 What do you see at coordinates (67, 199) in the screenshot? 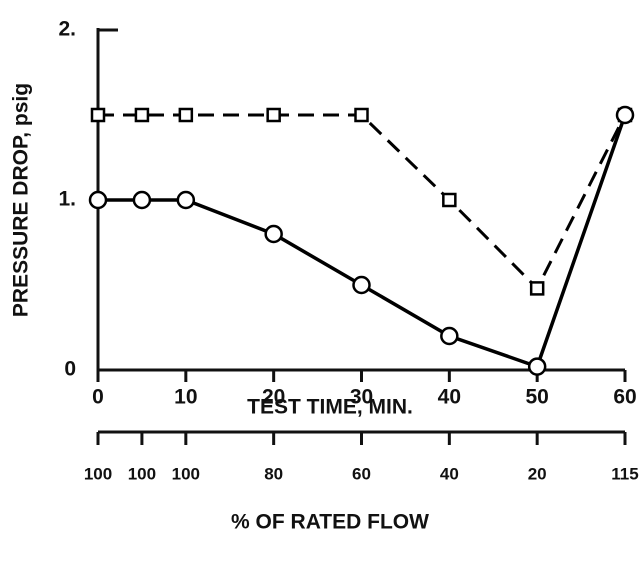
I see `y-tick-label: 1.` at bounding box center [67, 199].